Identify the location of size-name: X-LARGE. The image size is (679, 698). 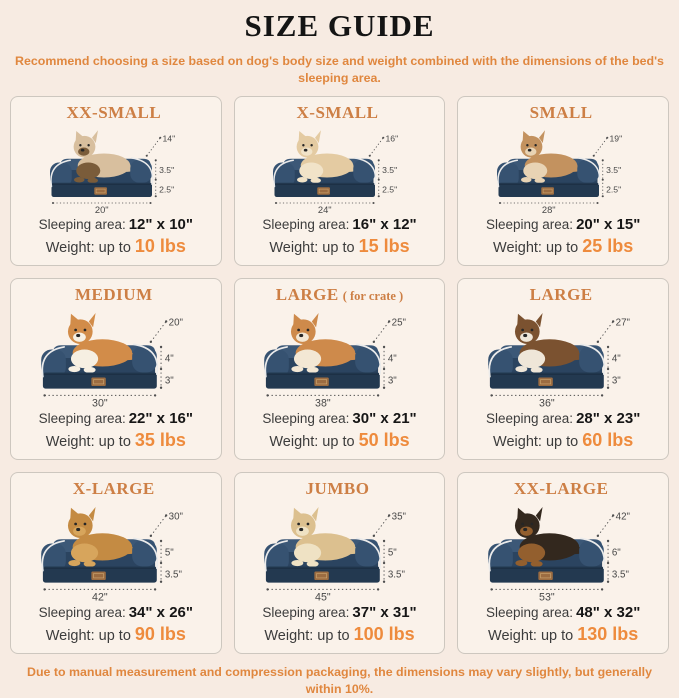
(113, 488).